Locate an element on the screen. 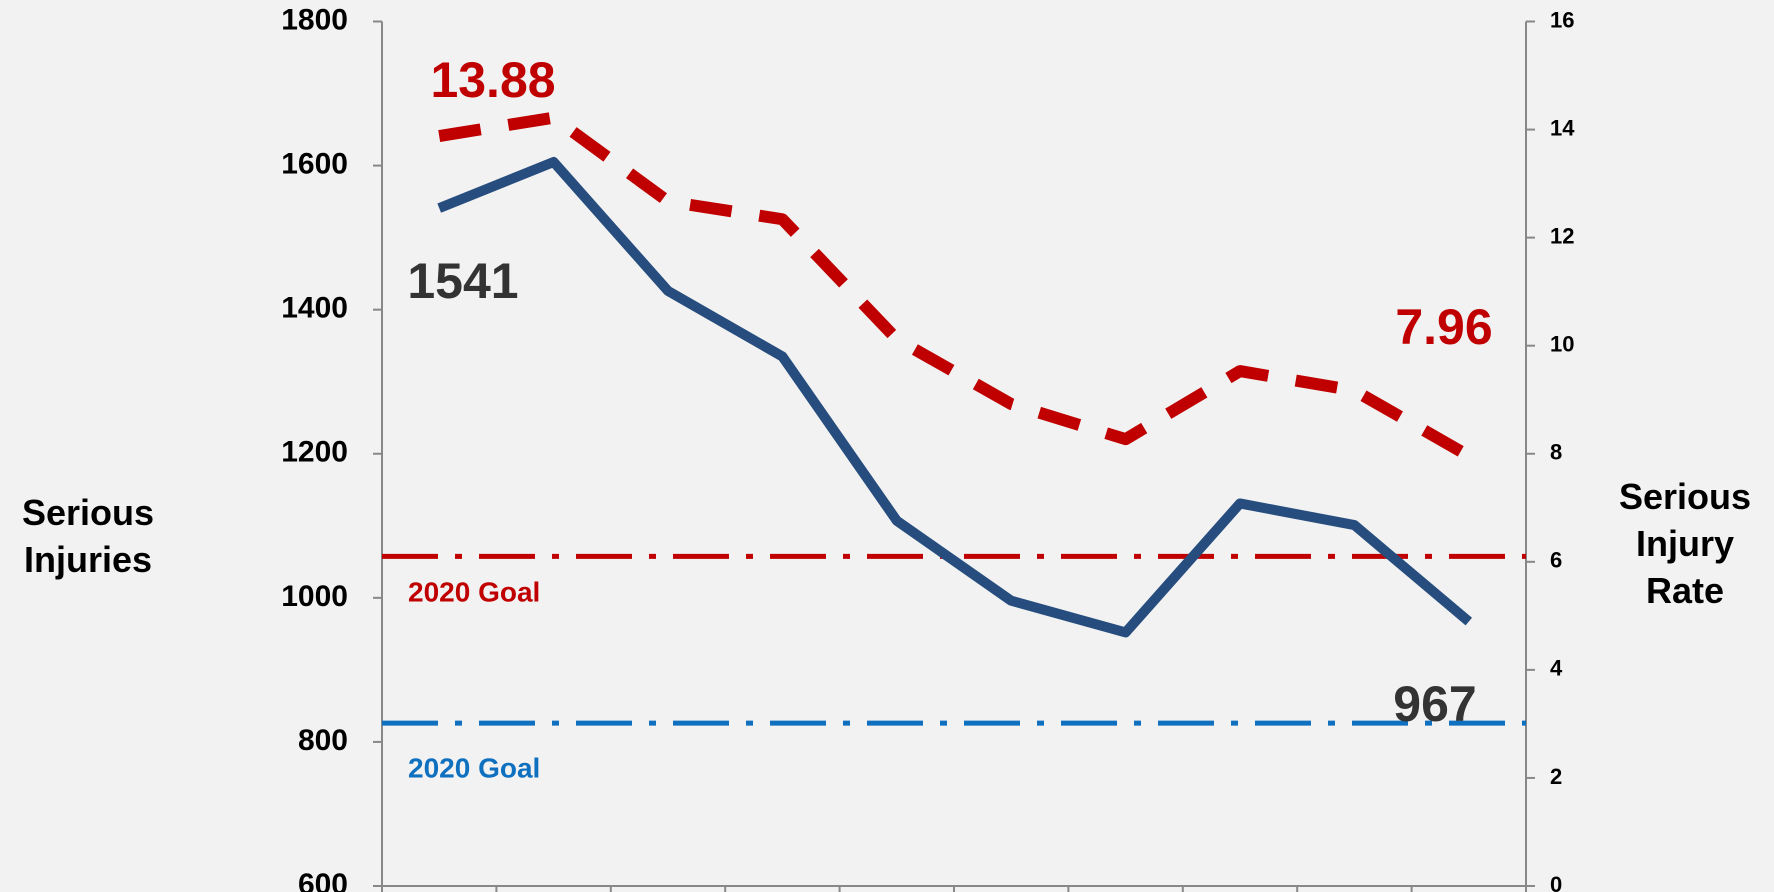 The height and width of the screenshot is (892, 1774). y-tick-label: 1000 is located at coordinates (314, 596).